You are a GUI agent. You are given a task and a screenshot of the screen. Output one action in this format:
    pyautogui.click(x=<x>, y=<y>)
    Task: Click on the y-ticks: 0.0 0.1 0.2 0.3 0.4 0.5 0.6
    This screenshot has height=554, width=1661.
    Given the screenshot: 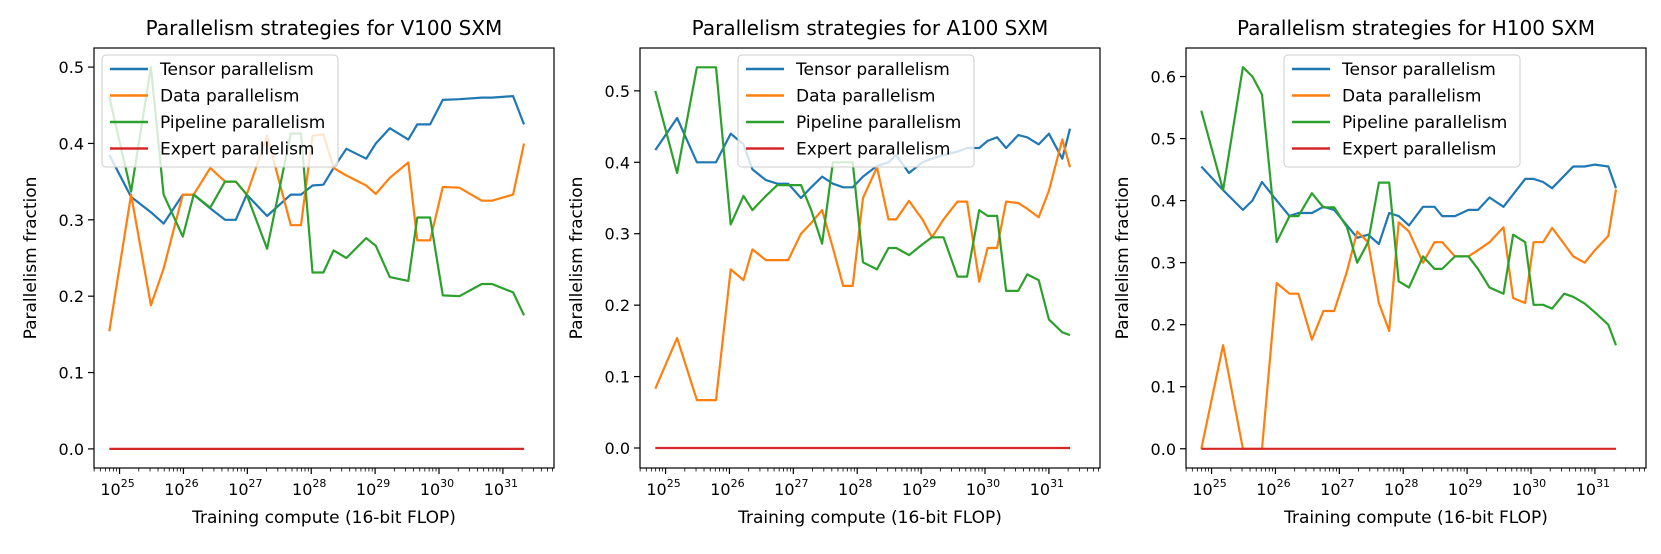 What is the action you would take?
    pyautogui.click(x=1168, y=263)
    